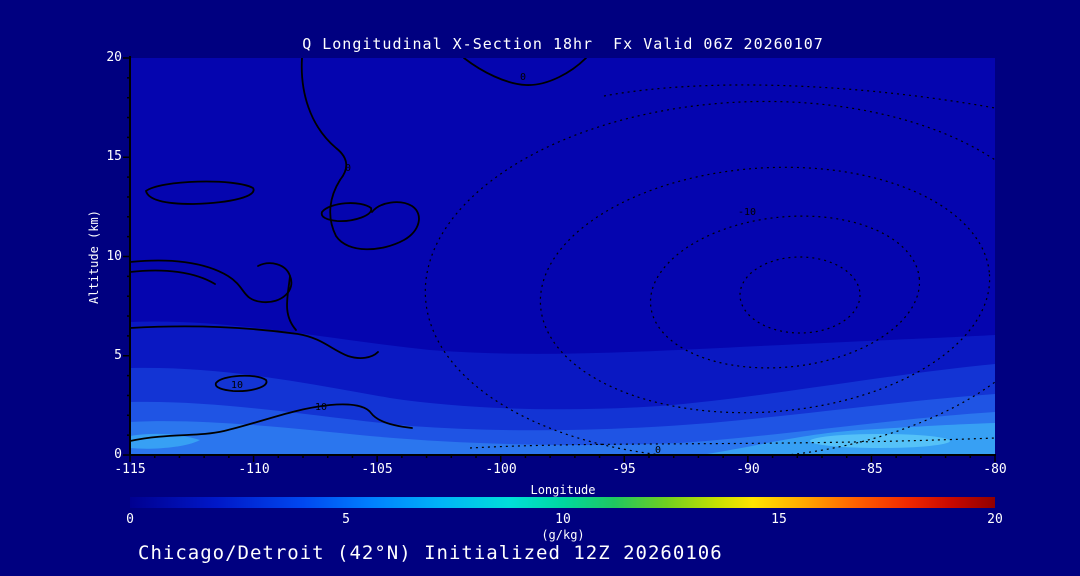  What do you see at coordinates (779, 519) in the screenshot?
I see `colorbar-tick-label: 15` at bounding box center [779, 519].